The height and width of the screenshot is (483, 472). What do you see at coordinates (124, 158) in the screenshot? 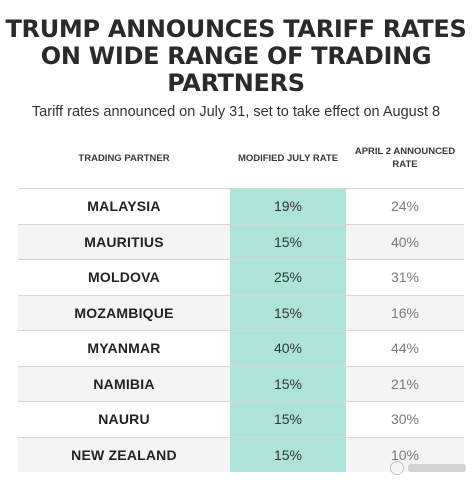
I see `column-header-trading-partner: TRADING PARTNER` at bounding box center [124, 158].